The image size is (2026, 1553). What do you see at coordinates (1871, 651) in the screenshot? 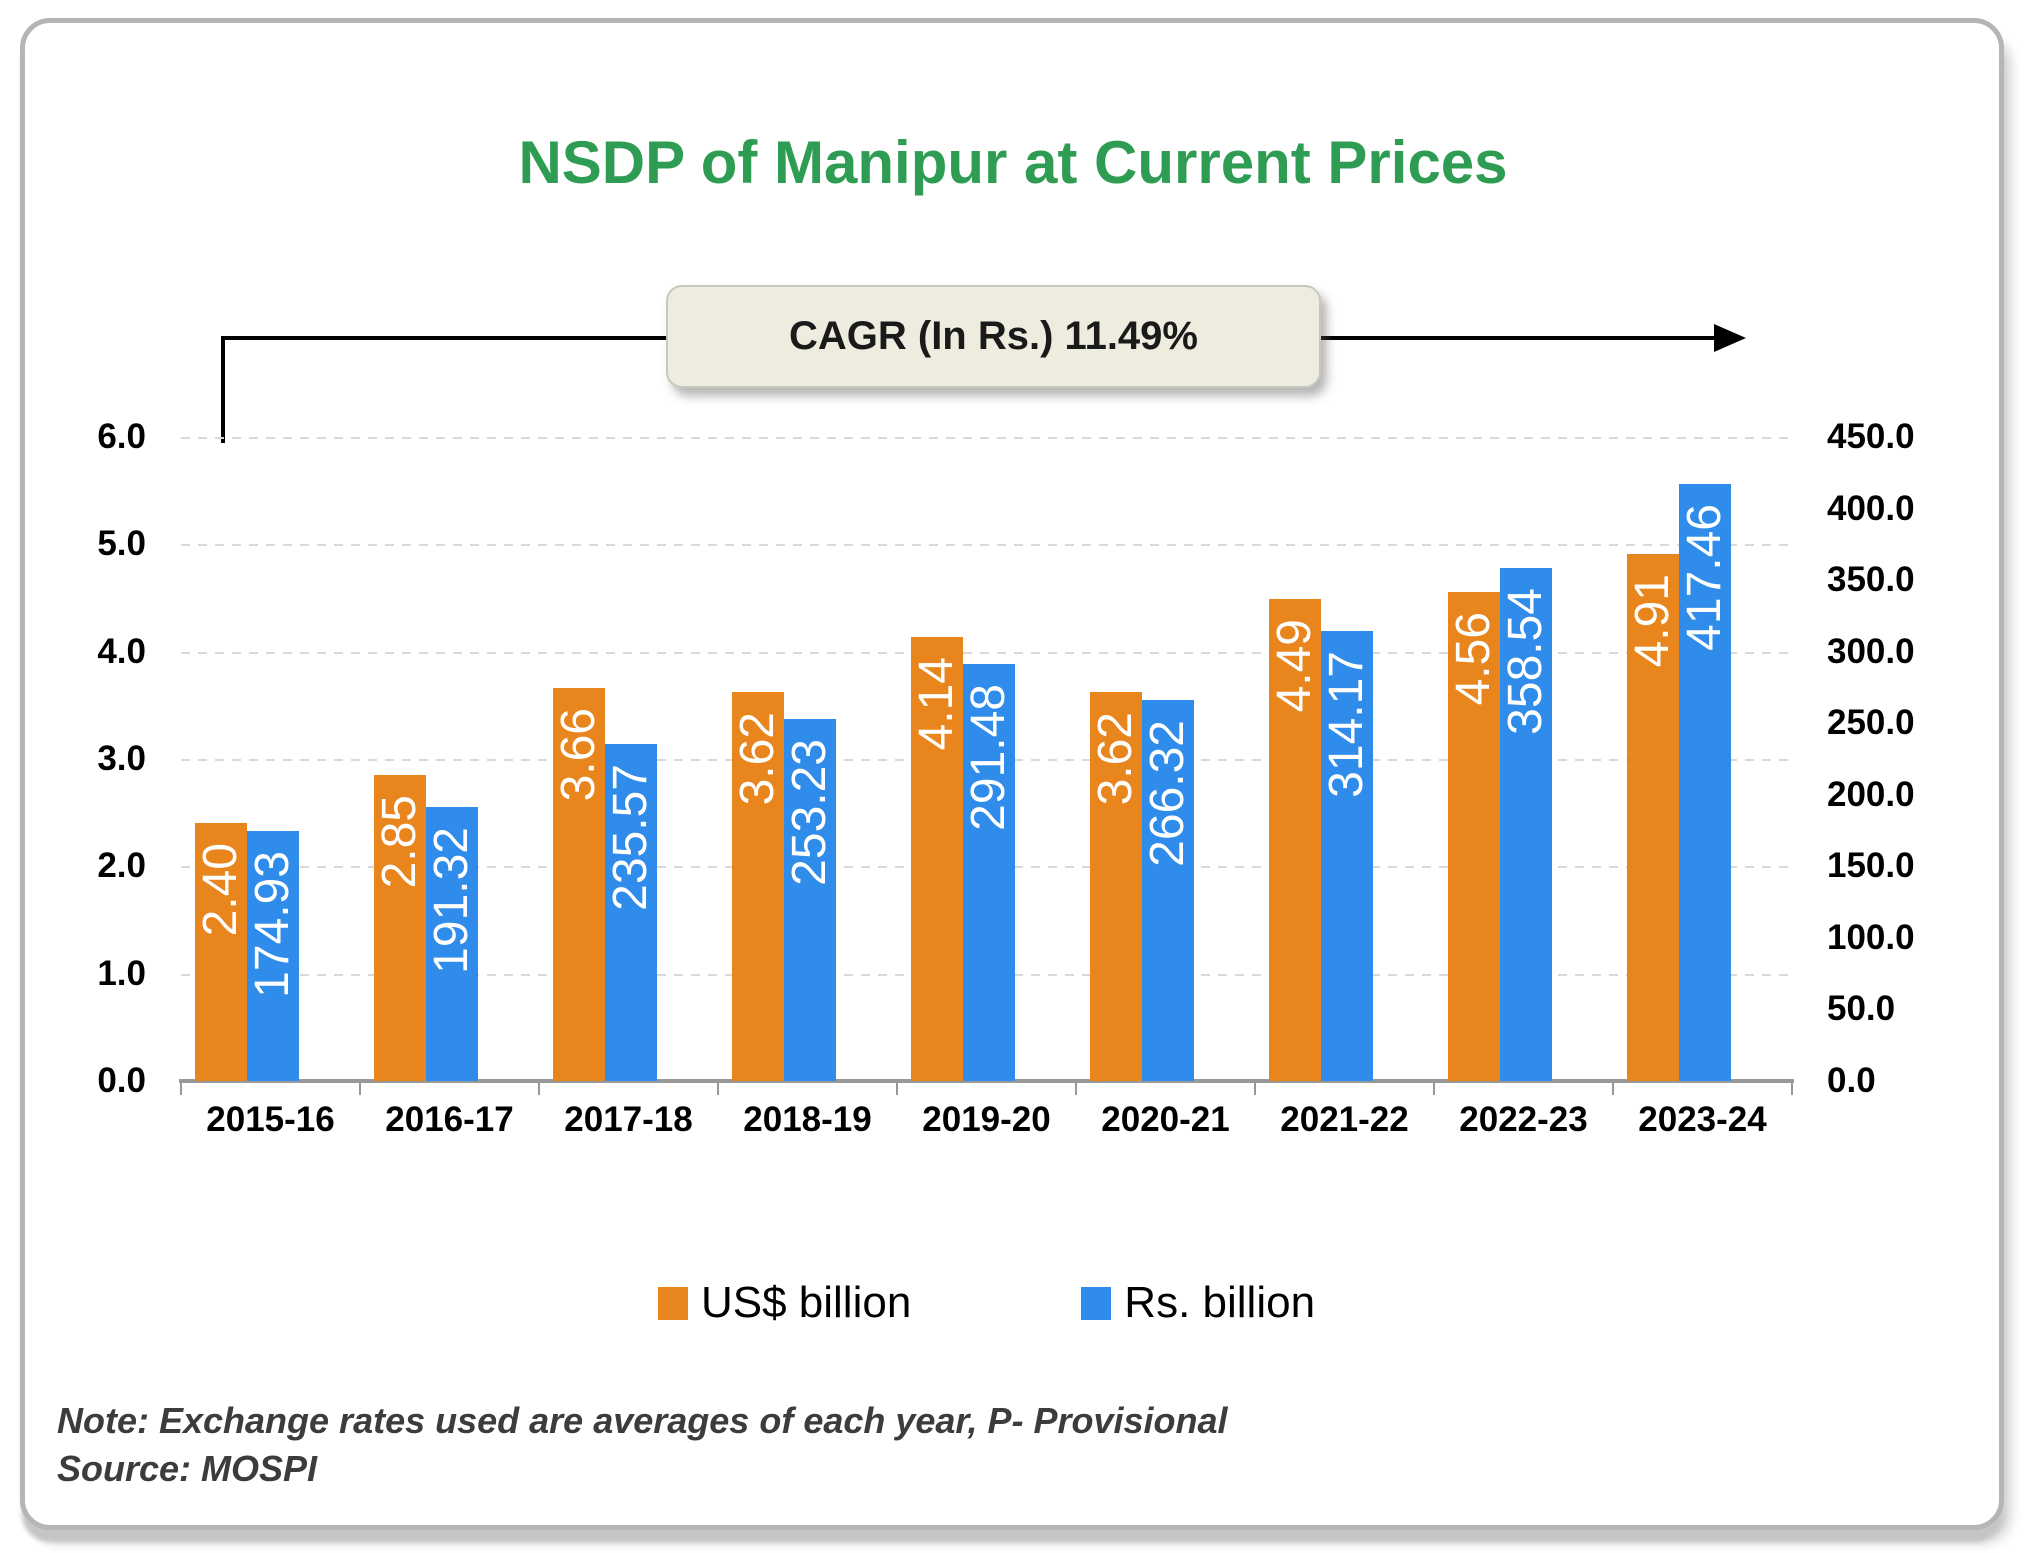
I see `y-axis-label-right: 300.0` at bounding box center [1871, 651].